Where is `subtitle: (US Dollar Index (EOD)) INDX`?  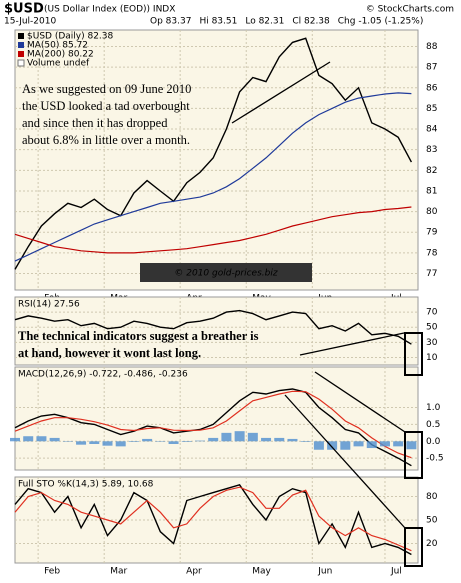
subtitle: (US Dollar Index (EOD)) INDX is located at coordinates (109, 10).